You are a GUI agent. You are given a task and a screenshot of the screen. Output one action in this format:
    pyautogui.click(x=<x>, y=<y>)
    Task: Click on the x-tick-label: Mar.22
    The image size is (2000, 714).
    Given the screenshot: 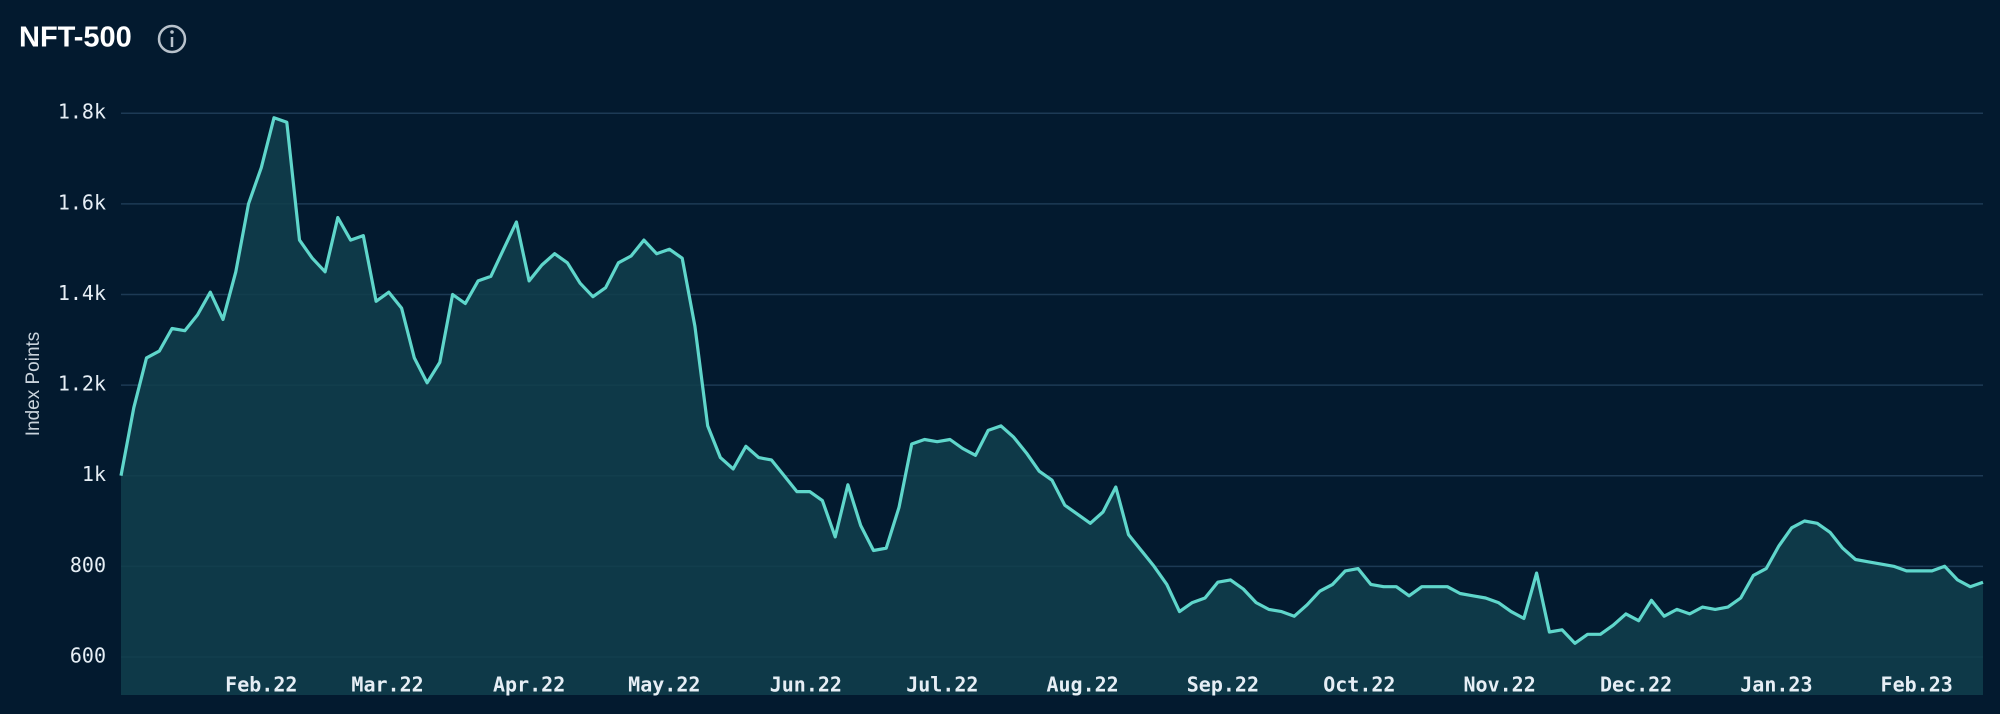 What is the action you would take?
    pyautogui.click(x=387, y=685)
    